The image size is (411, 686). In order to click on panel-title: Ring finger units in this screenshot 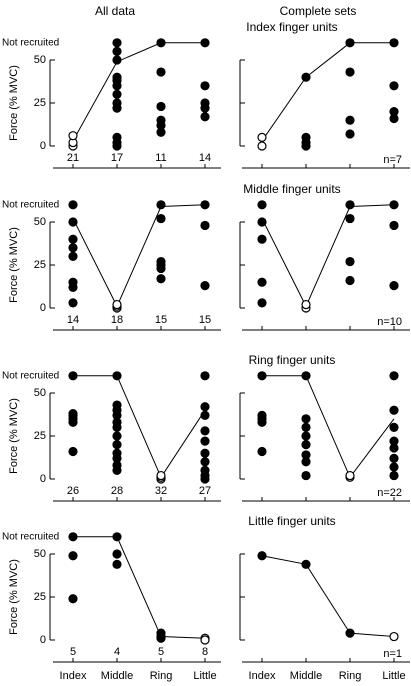, I will do `click(292, 360)`.